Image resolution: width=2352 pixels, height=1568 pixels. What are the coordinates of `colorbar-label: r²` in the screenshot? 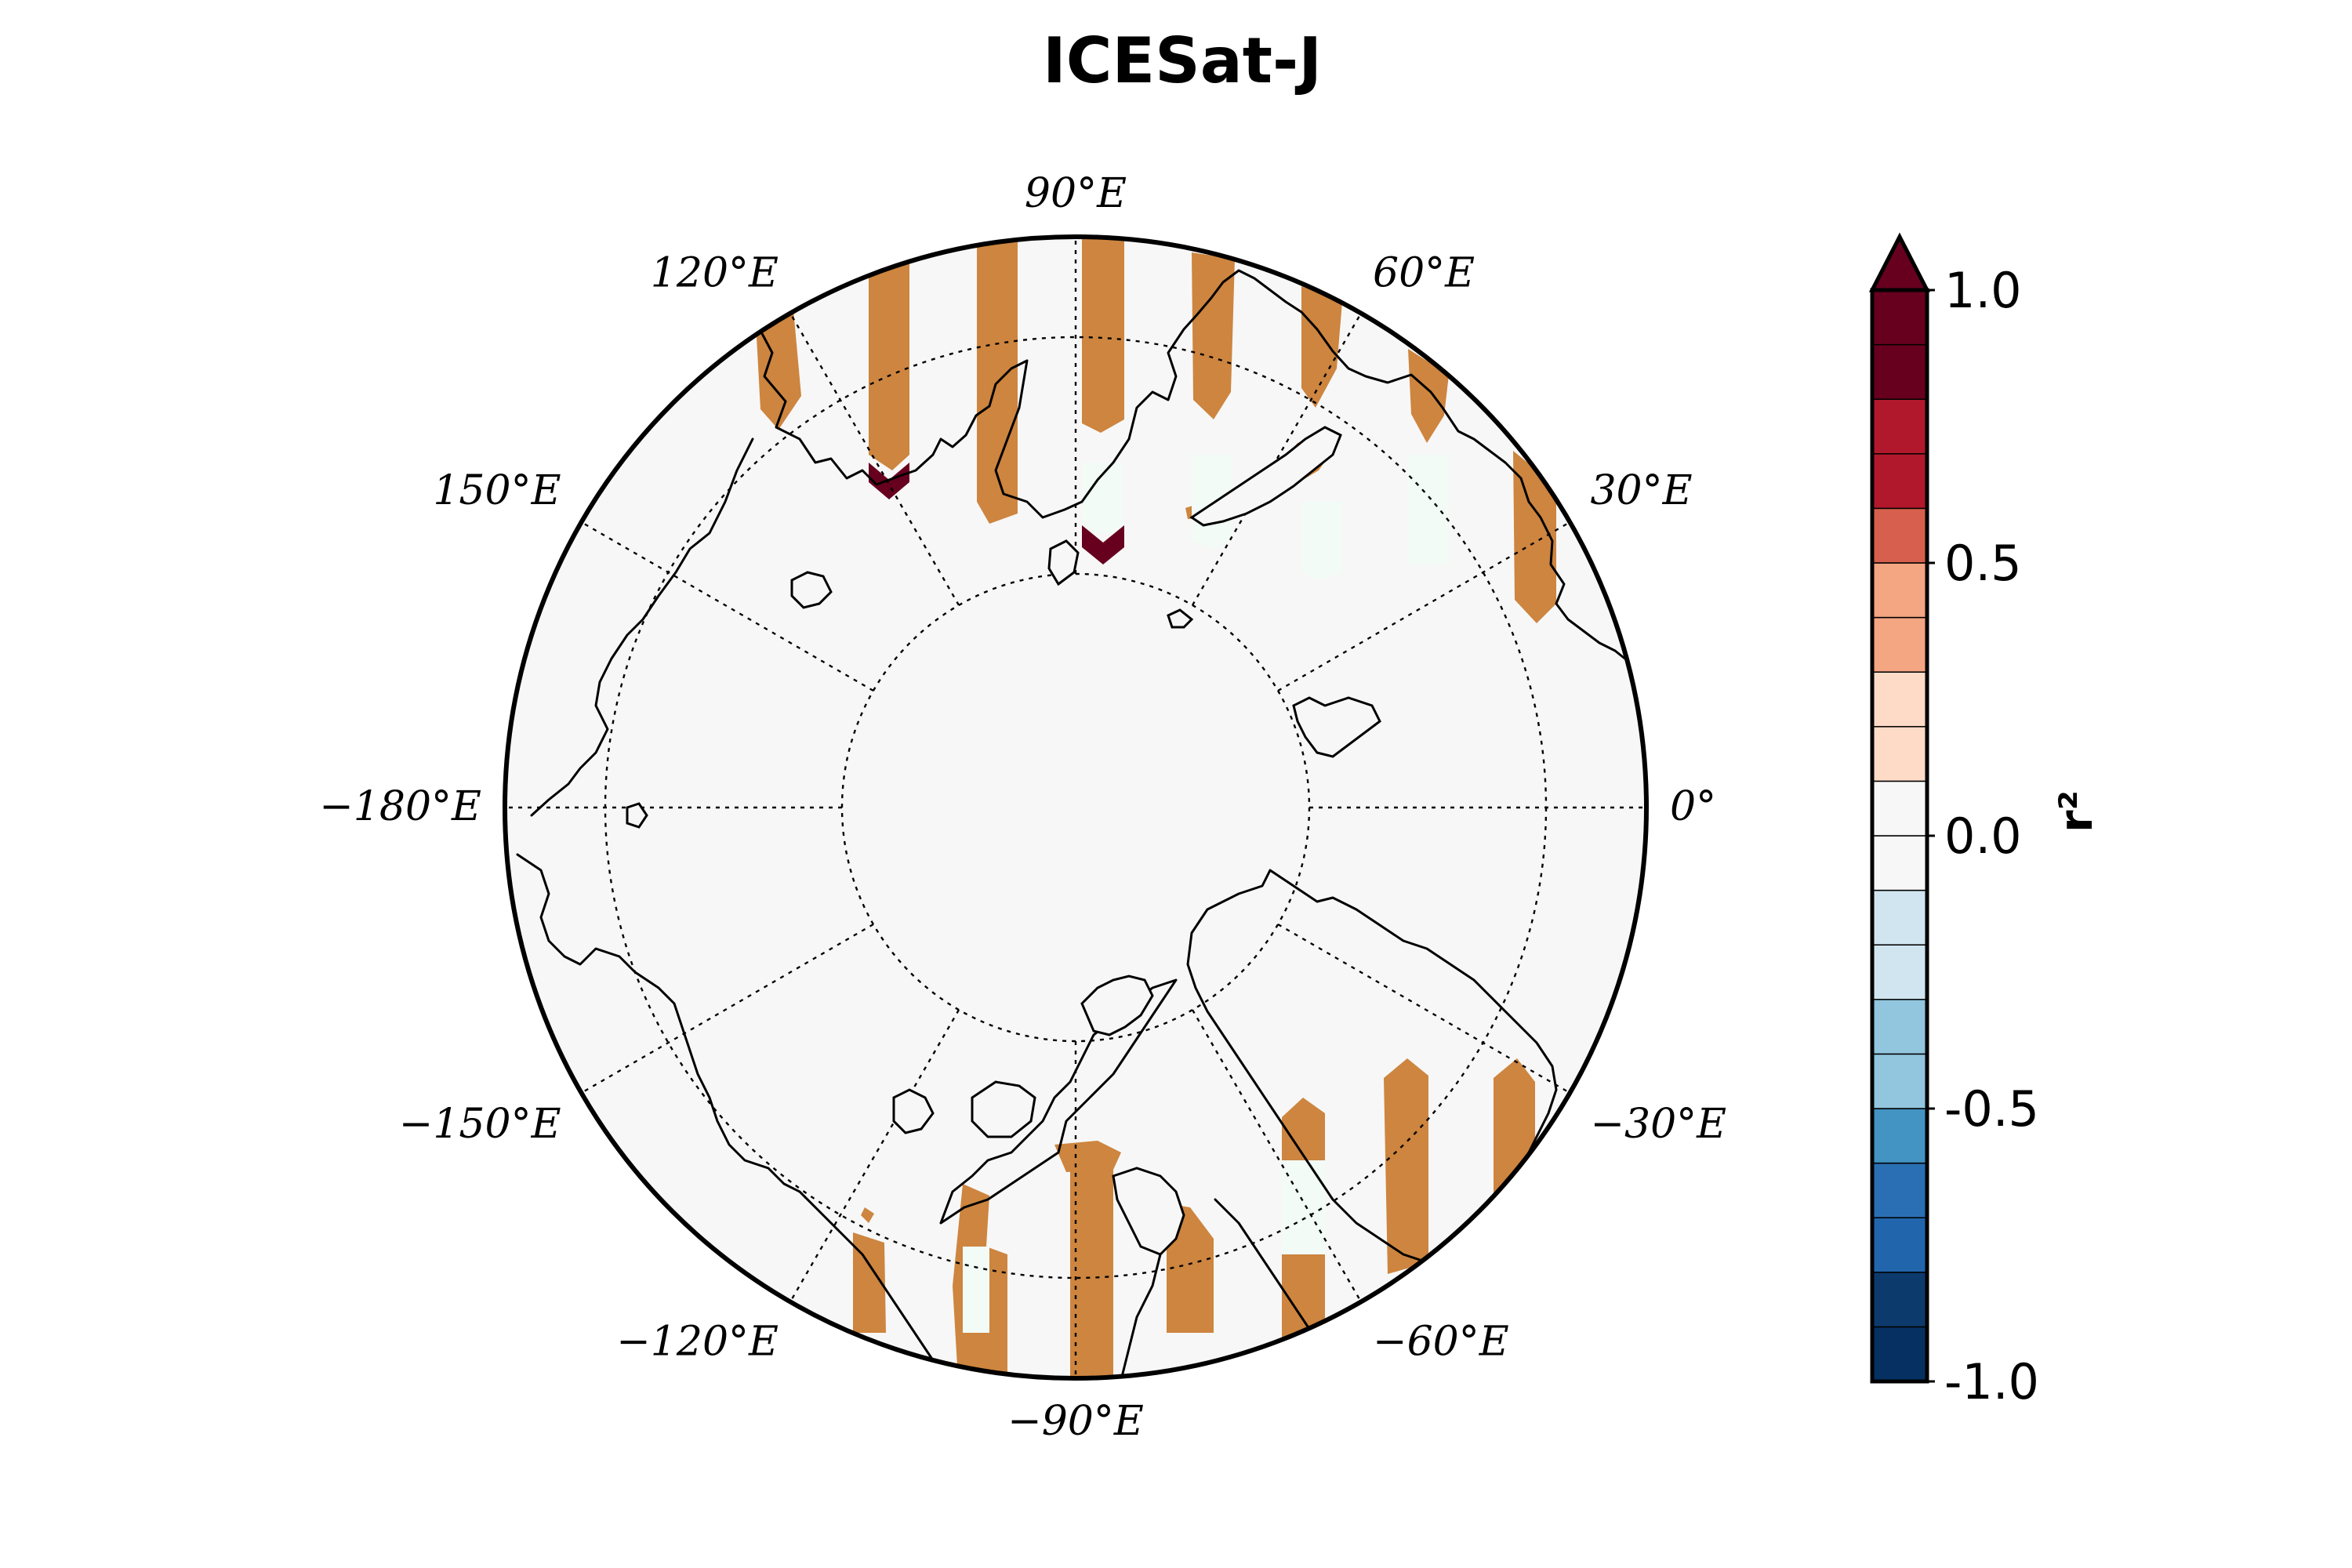 It's located at (2076, 811).